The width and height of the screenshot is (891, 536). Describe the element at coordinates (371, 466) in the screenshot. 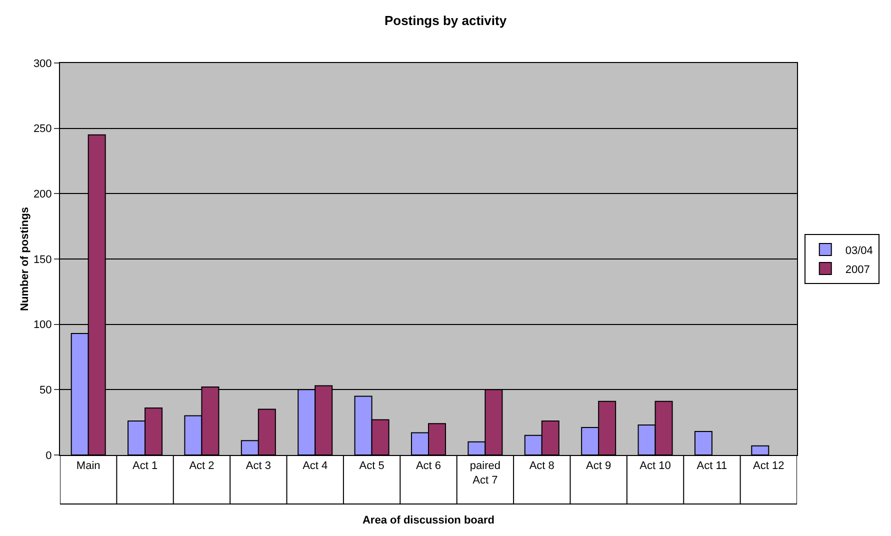

I see `x-tick-label: Act 5` at that location.